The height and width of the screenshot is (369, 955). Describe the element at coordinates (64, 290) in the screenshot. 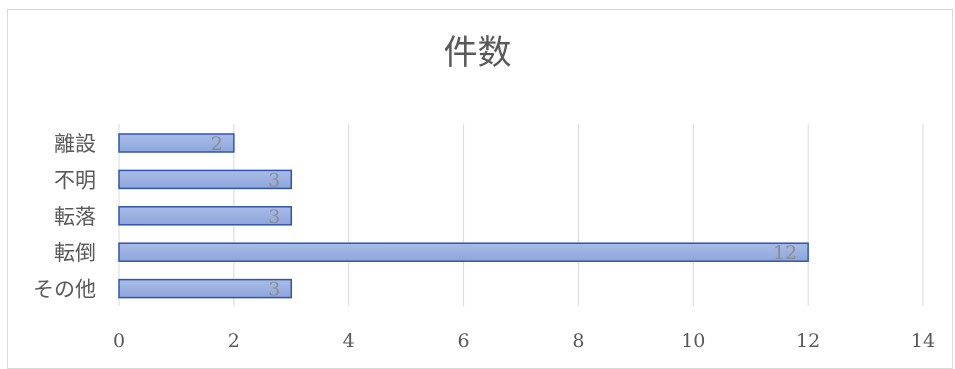

I see `category-label-その他: その他` at that location.